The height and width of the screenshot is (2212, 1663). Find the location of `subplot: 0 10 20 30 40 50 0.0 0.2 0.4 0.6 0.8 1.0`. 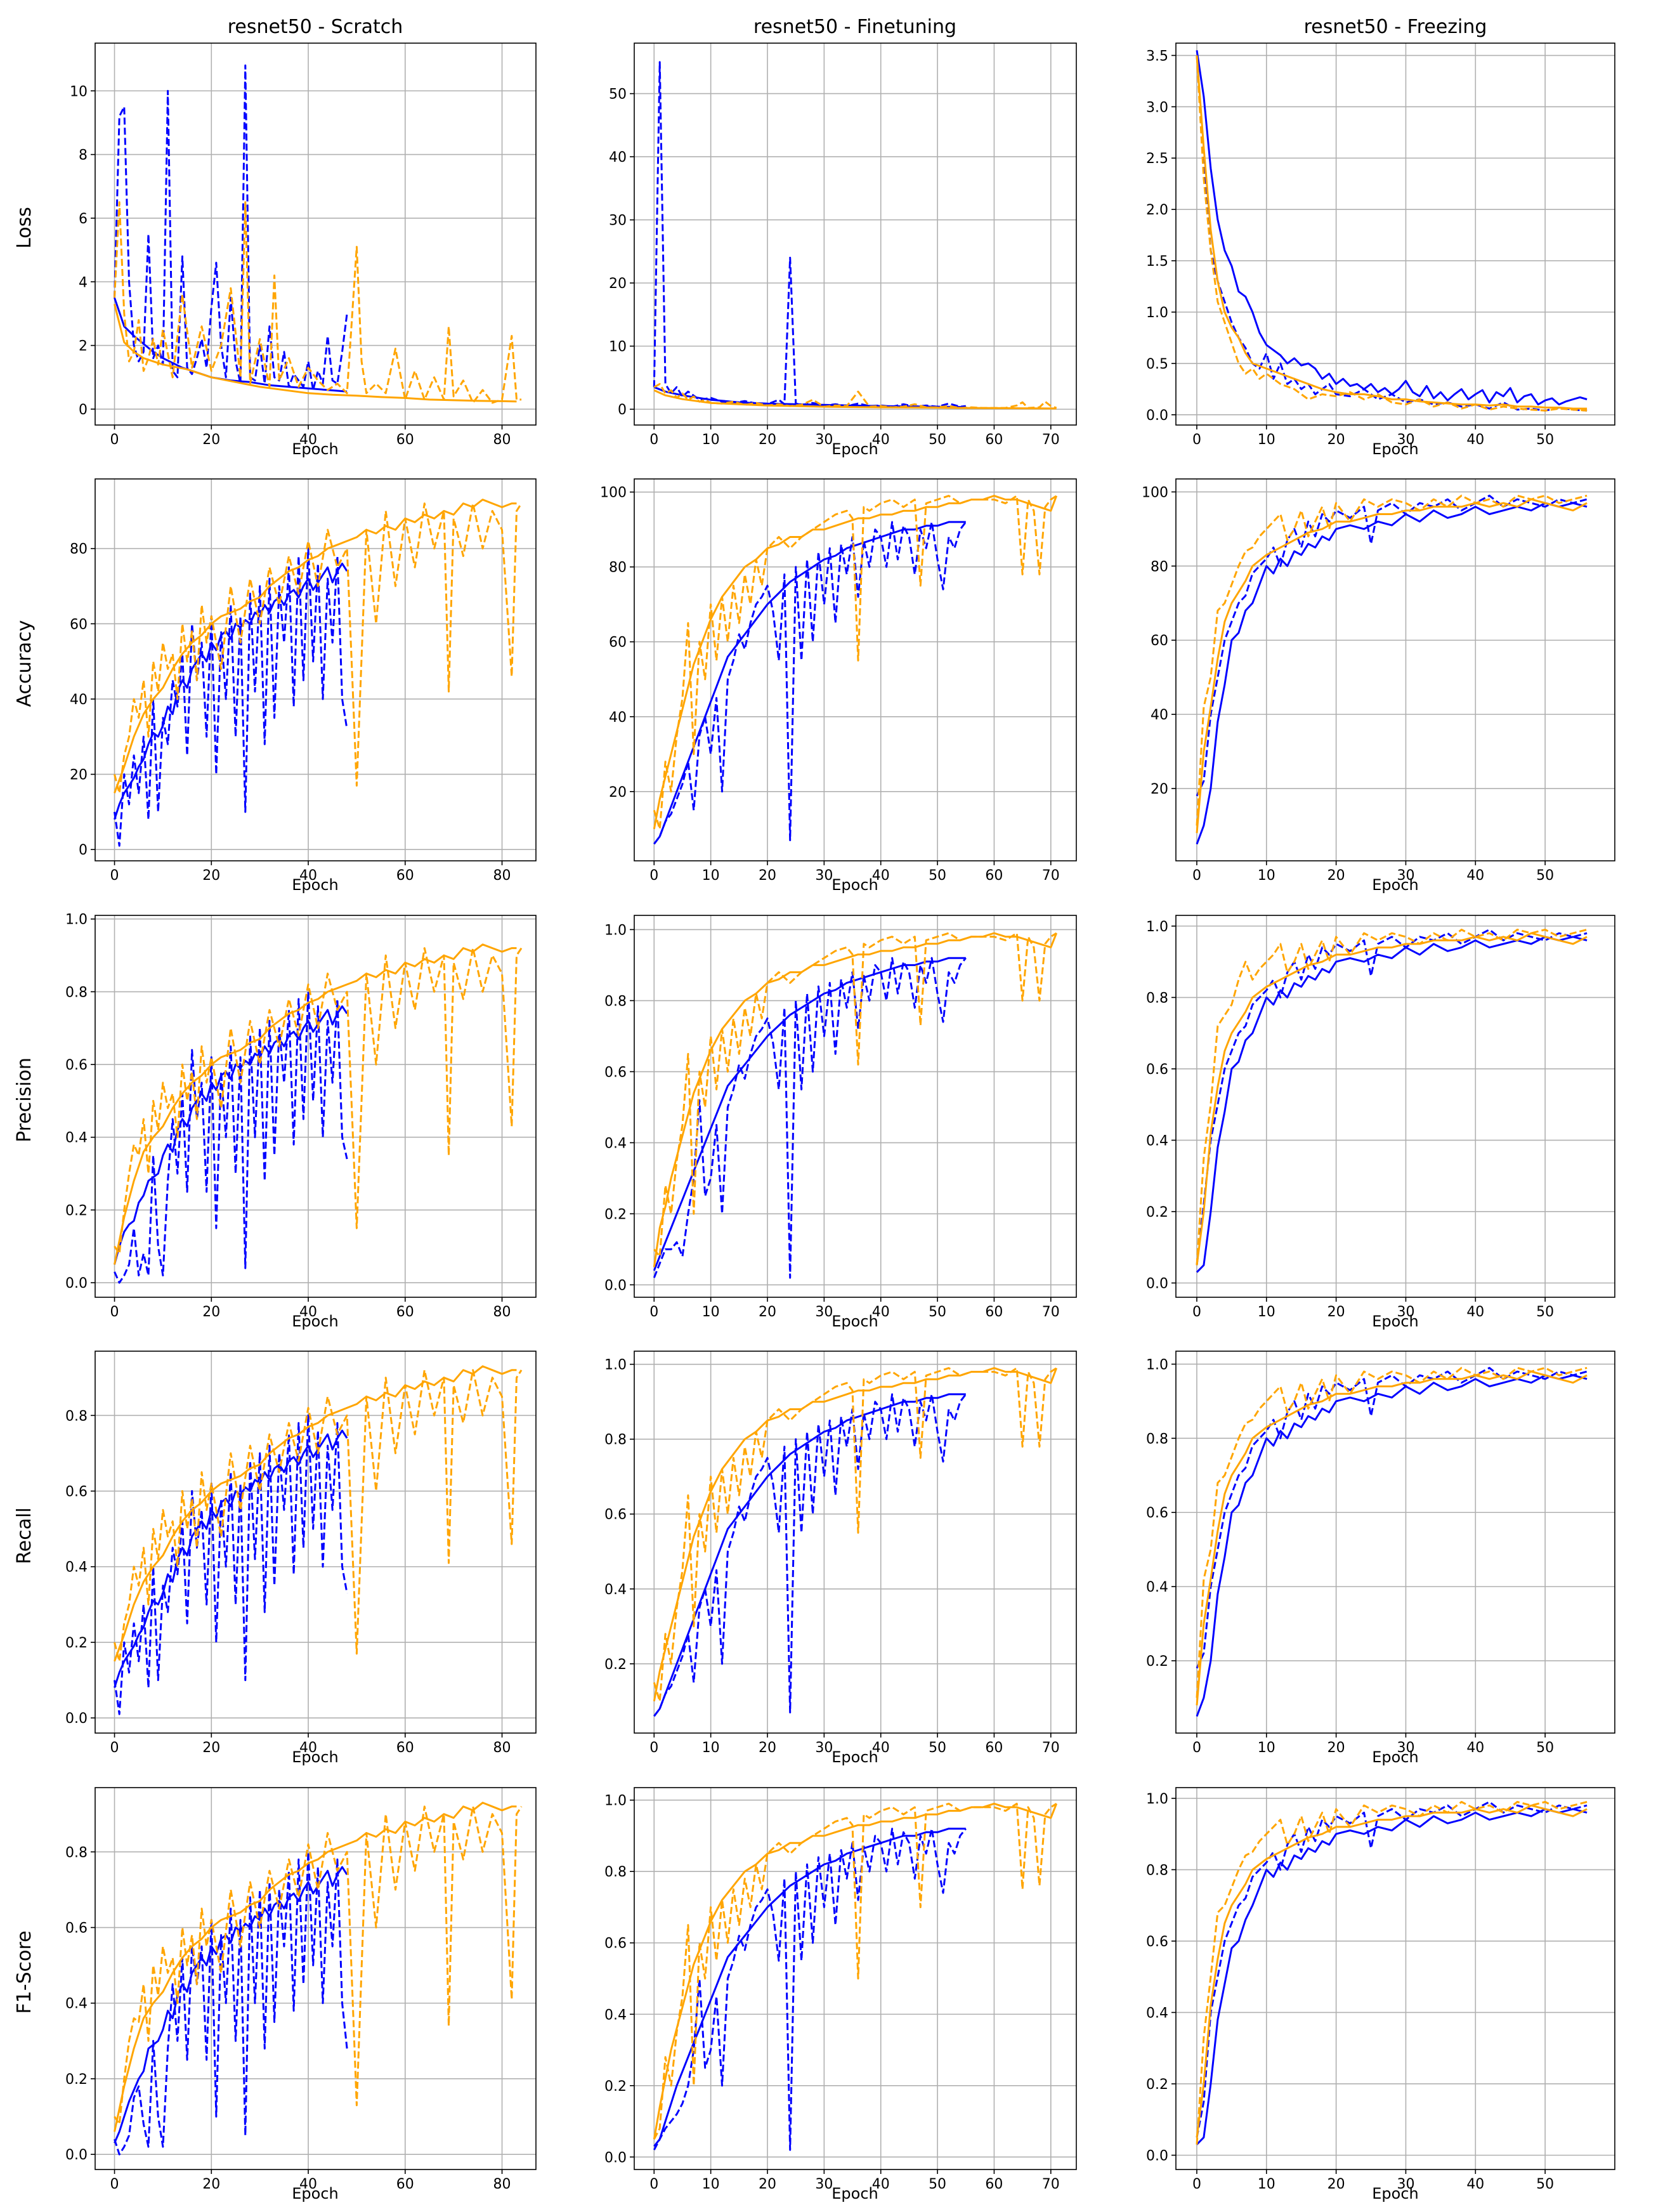

subplot: 0 10 20 30 40 50 0.0 0.2 0.4 0.6 0.8 1.0 is located at coordinates (1380, 1990).